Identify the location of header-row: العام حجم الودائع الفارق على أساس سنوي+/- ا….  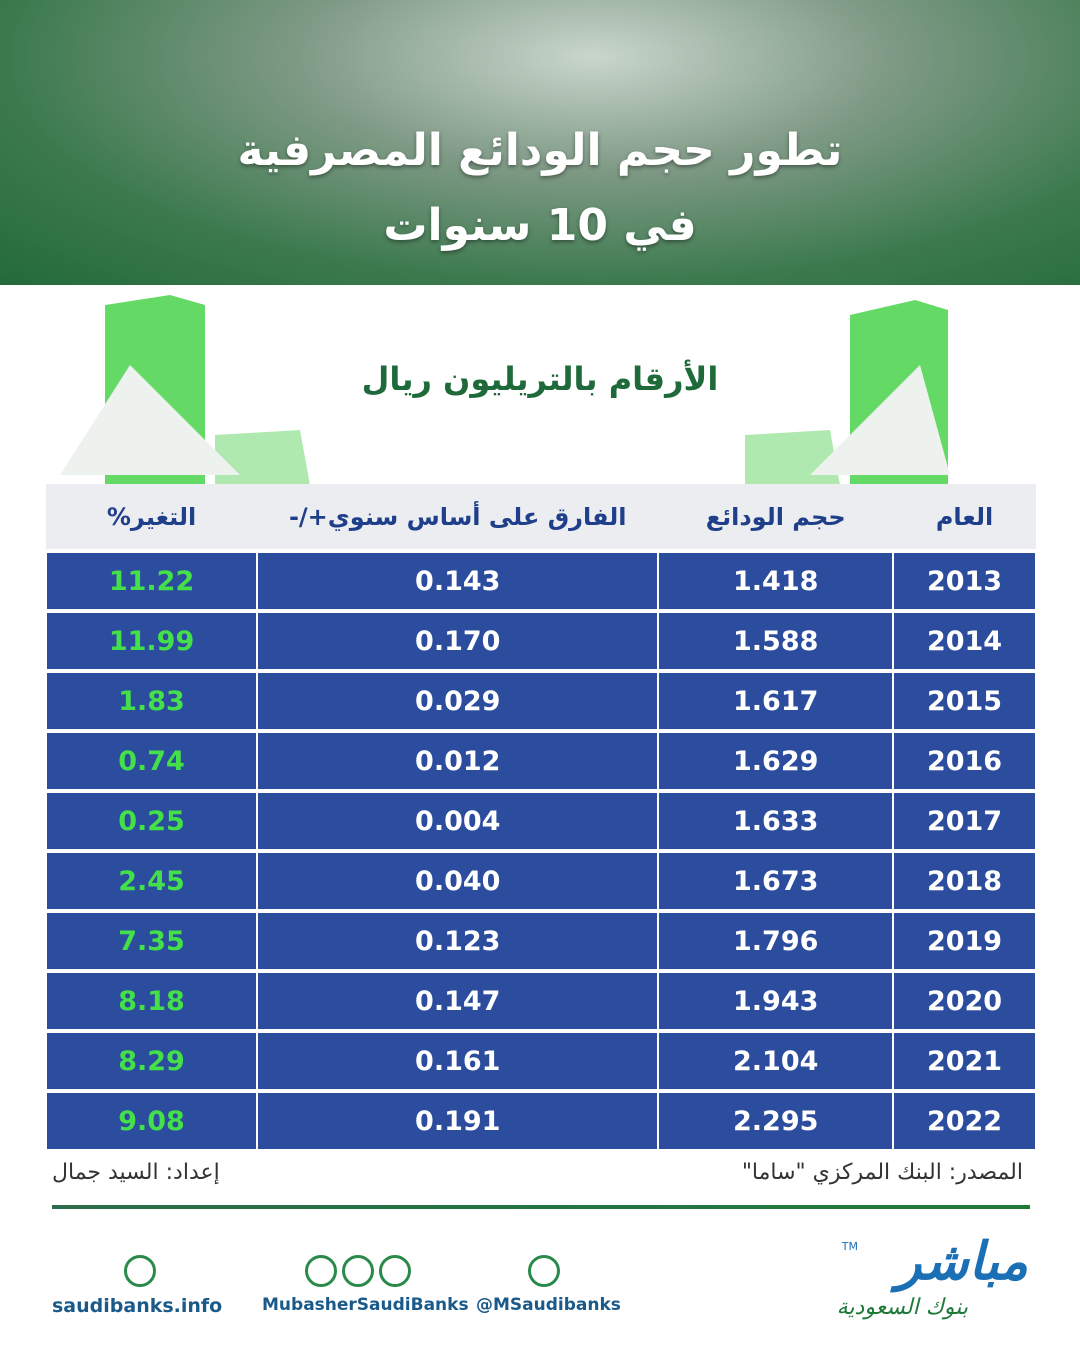
(541, 517).